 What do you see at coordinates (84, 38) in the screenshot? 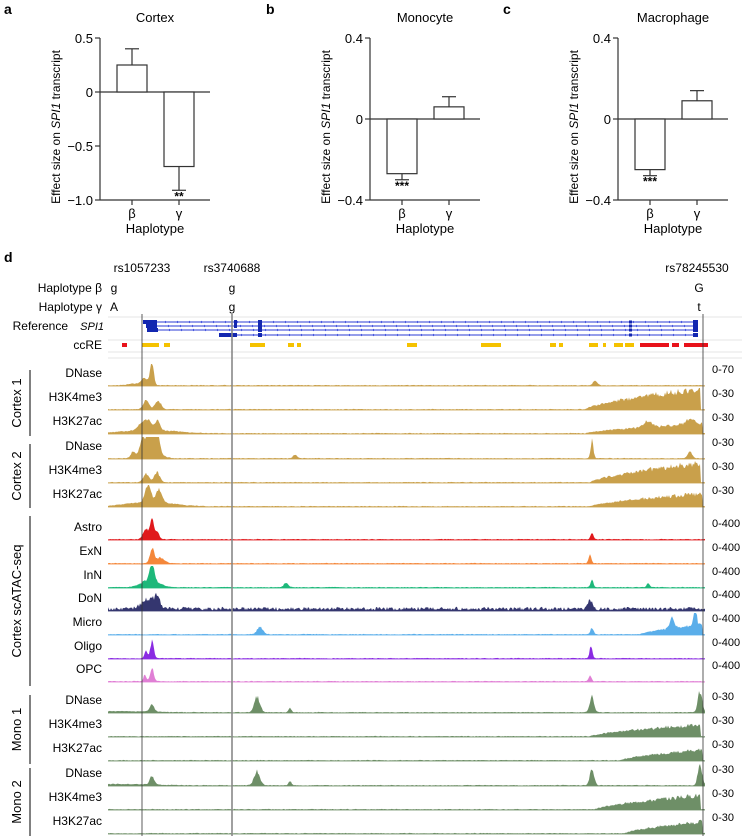
I see `y-tick-label: 0.5` at bounding box center [84, 38].